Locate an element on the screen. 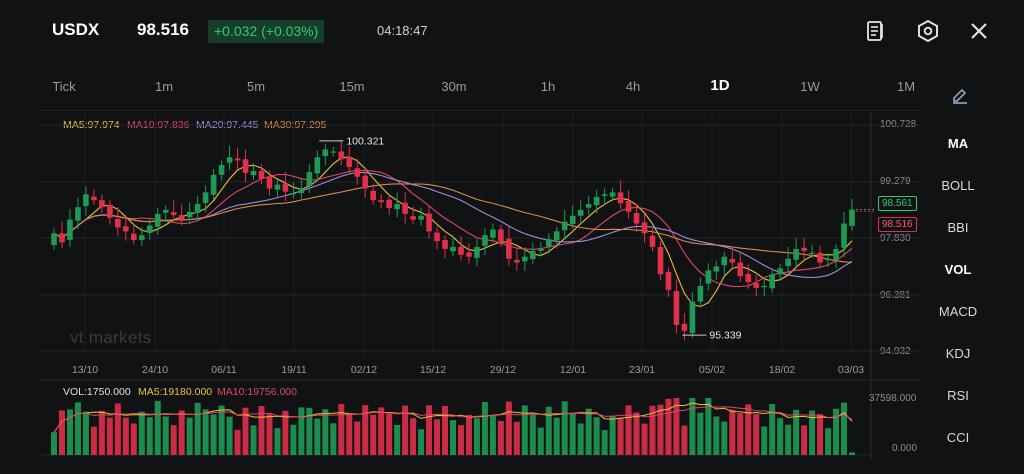  tab-1w: 1W is located at coordinates (810, 86).